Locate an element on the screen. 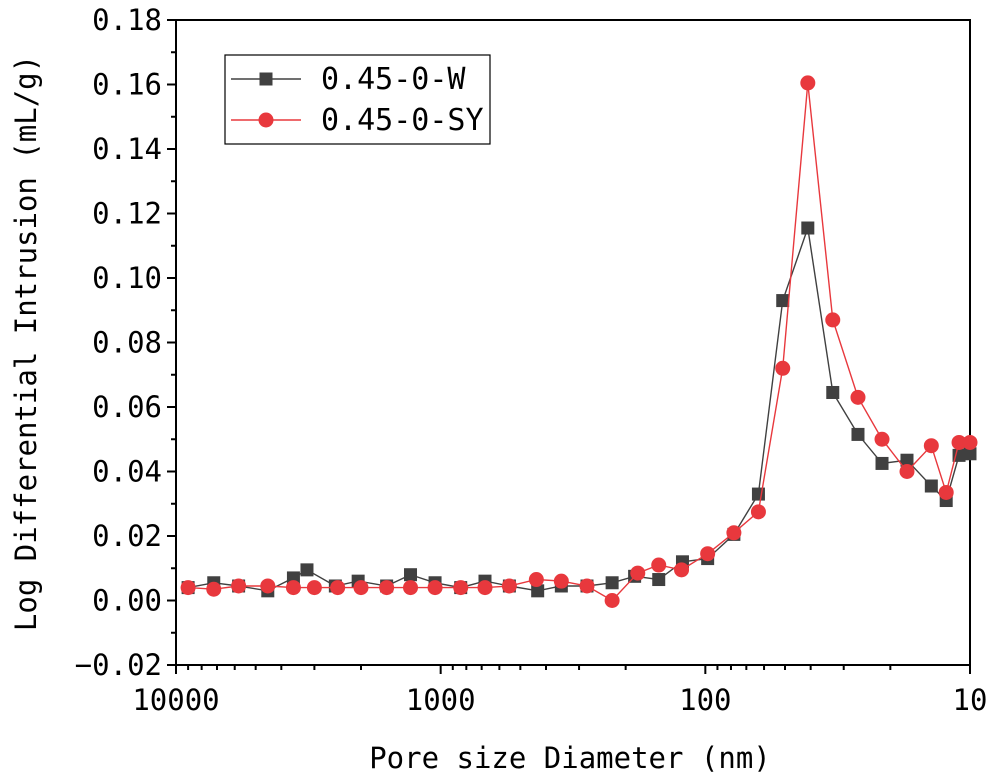  legend-box is located at coordinates (357, 99).